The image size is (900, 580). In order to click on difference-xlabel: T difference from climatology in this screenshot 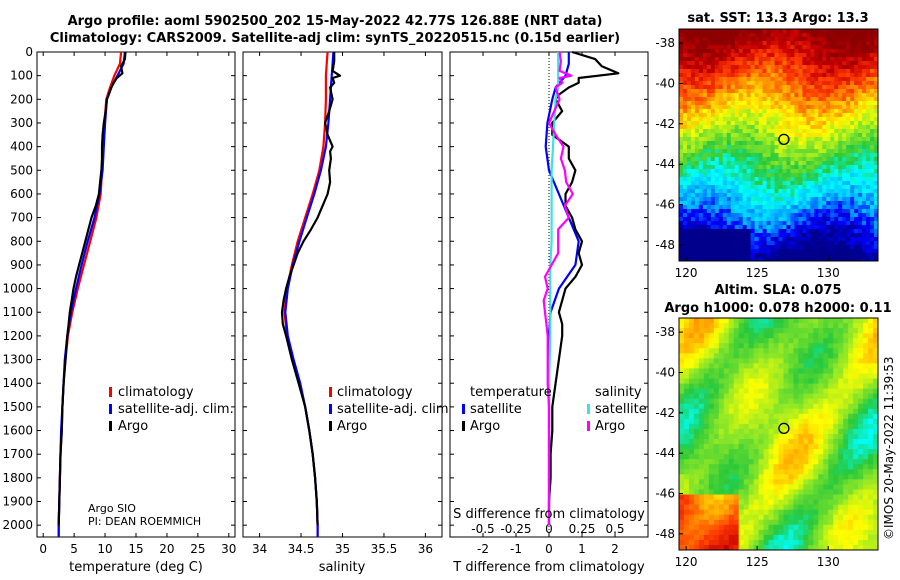, I will do `click(548, 567)`.